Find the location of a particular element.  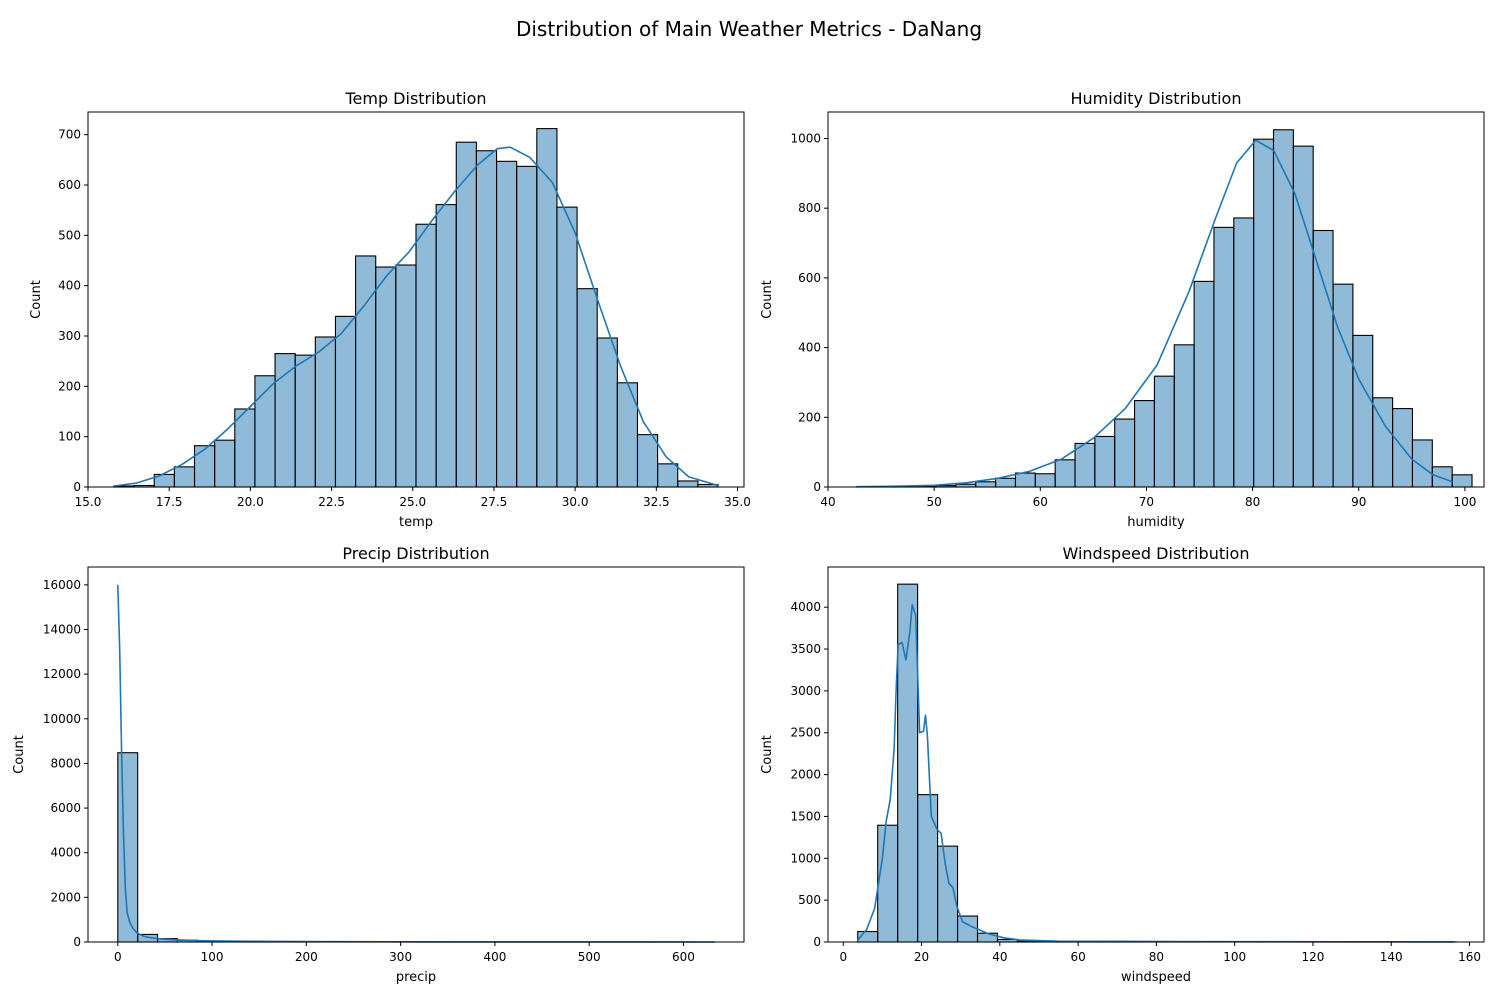

windspeed-y-axis-label: Count is located at coordinates (767, 754).